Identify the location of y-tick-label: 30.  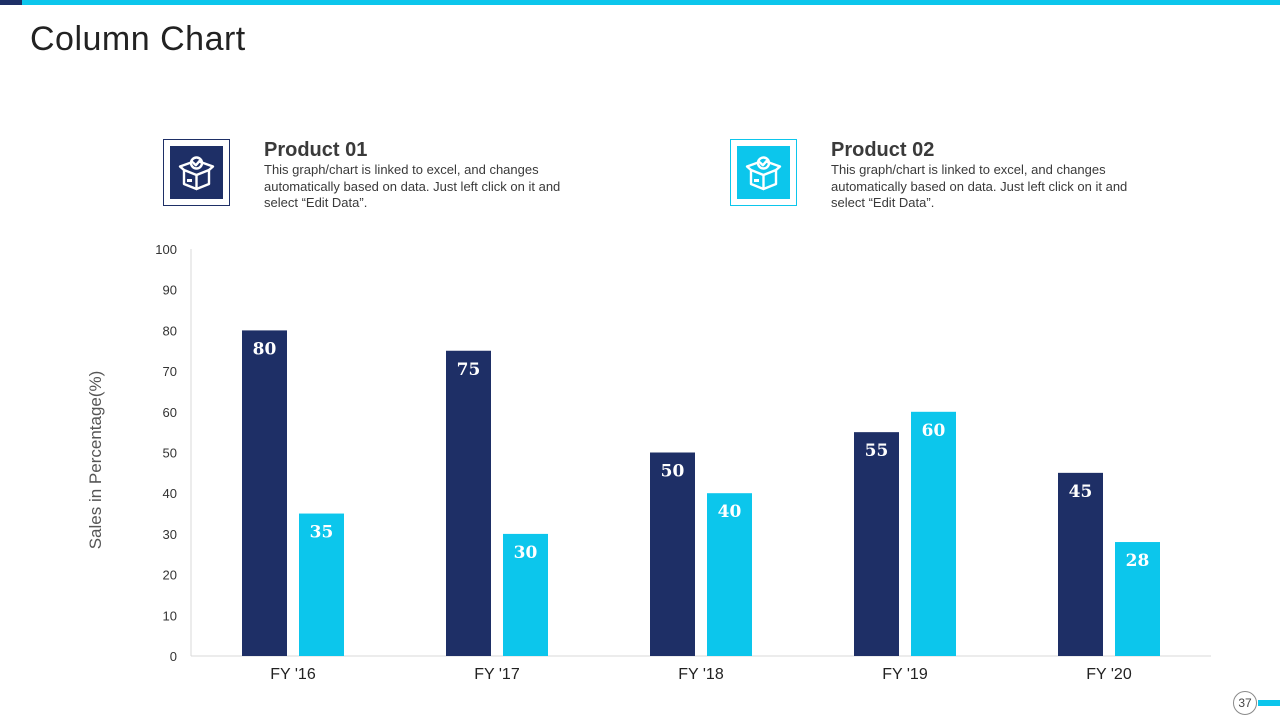
(170, 534).